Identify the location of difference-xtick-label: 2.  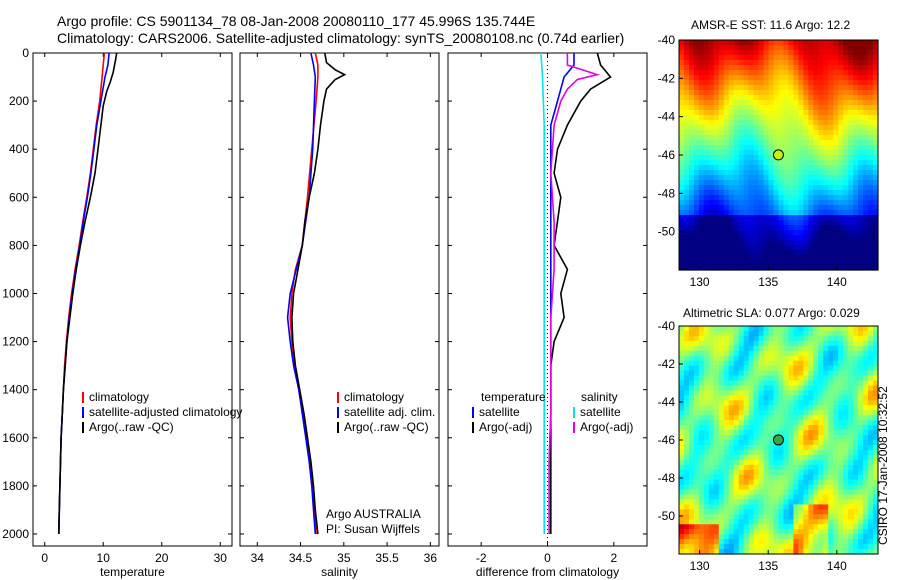
(613, 558).